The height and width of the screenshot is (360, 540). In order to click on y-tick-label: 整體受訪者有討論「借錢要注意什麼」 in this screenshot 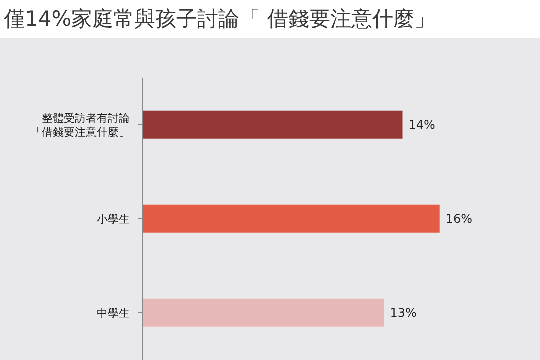, I will do `click(80, 125)`.